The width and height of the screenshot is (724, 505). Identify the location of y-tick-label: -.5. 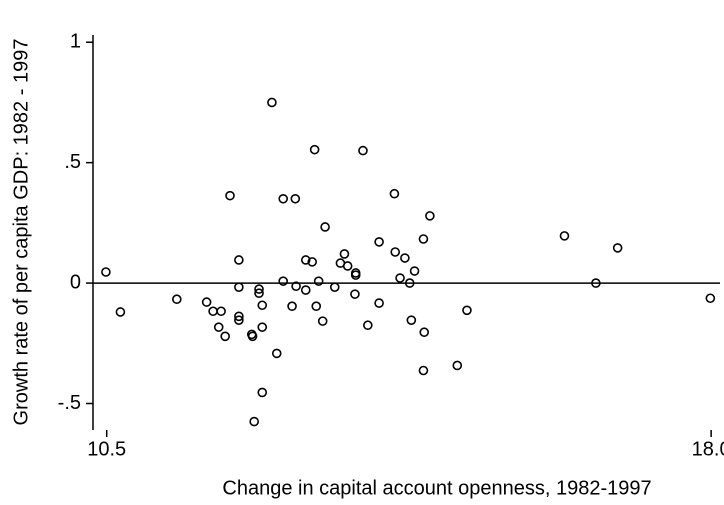
(69, 403).